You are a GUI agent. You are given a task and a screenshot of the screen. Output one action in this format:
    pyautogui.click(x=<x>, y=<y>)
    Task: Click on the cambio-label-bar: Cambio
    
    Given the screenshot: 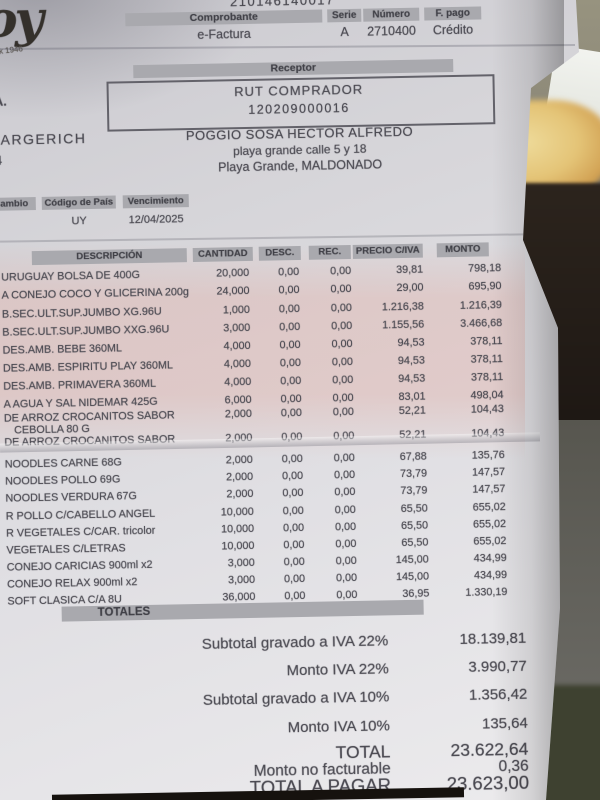 What is the action you would take?
    pyautogui.click(x=18, y=204)
    